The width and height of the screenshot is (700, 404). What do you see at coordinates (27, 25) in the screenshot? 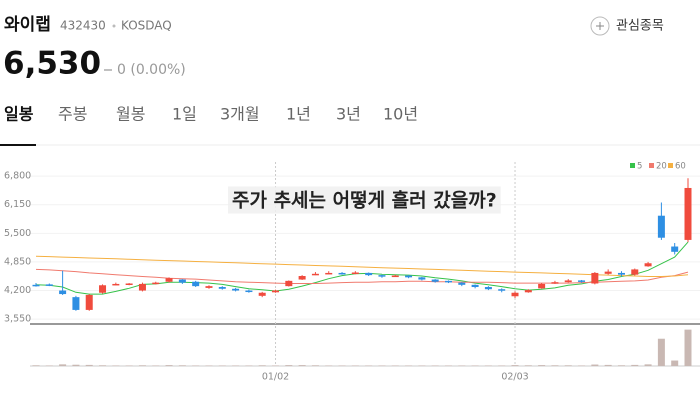
I see `stock-name: 와이랩` at bounding box center [27, 25].